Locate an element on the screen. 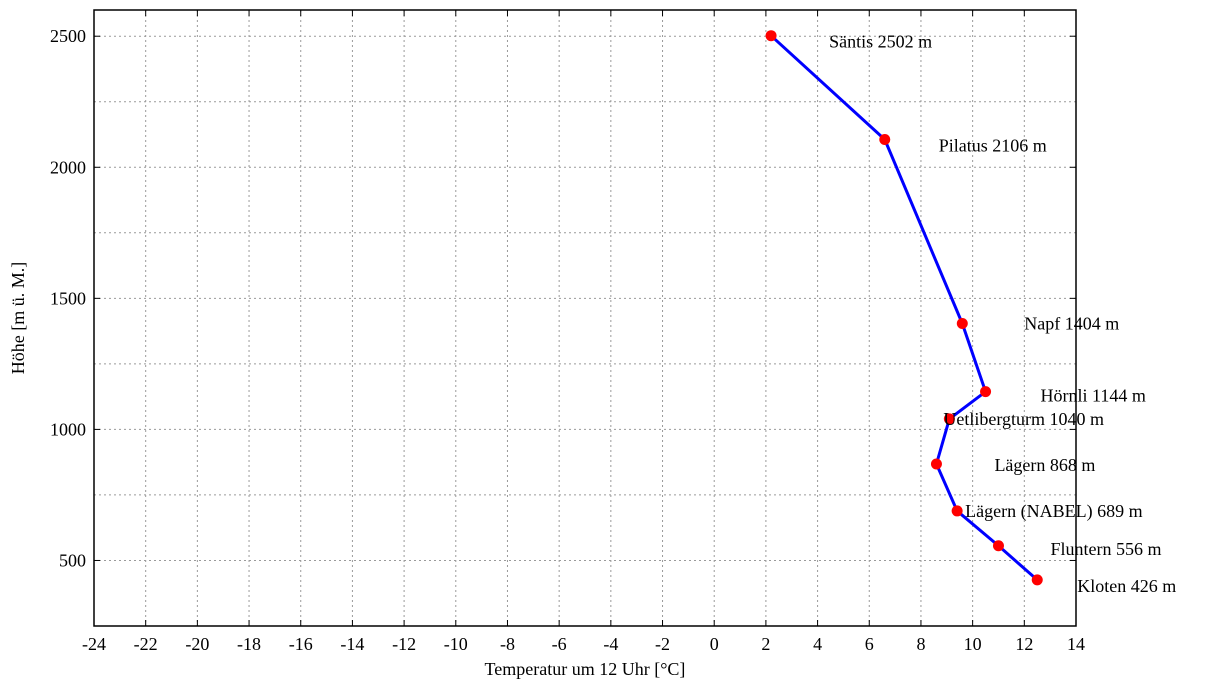 The image size is (1226, 684). station-label: Fluntern 556 m is located at coordinates (1105, 549).